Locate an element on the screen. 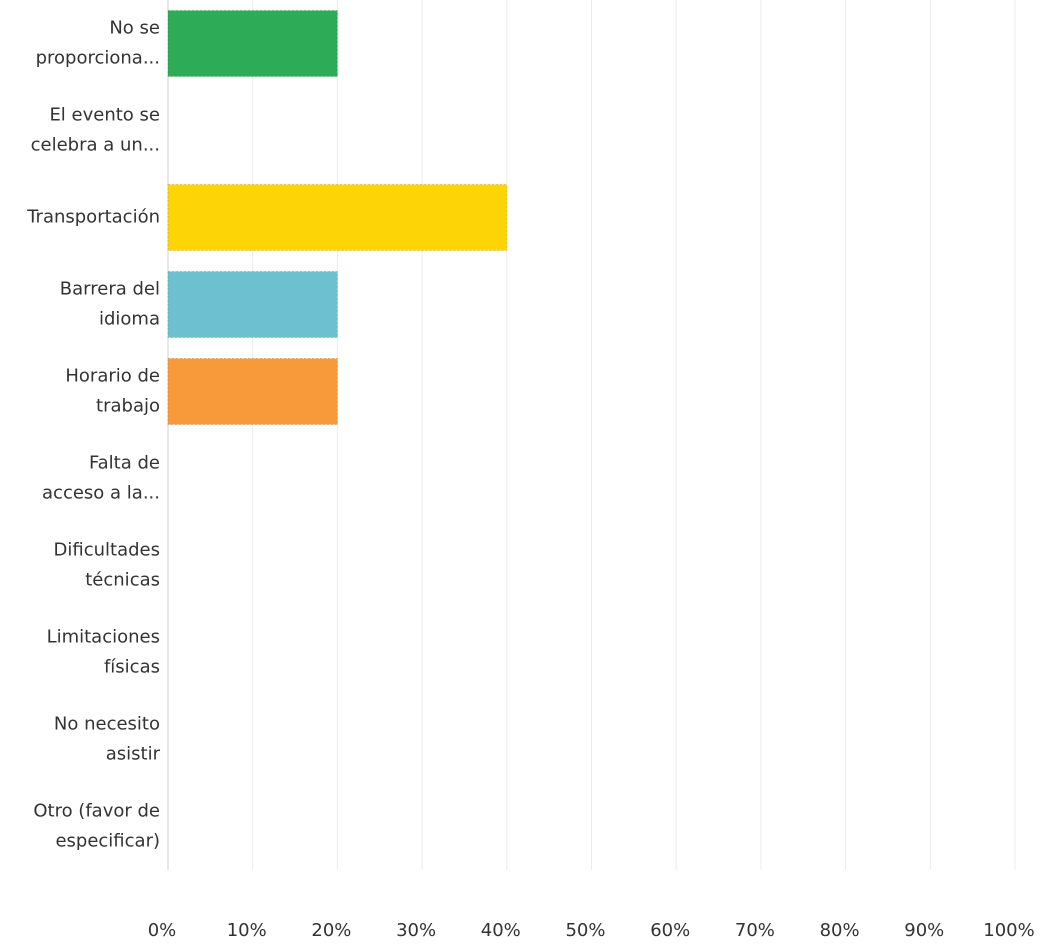 Image resolution: width=1040 pixels, height=946 pixels. x-tick-label: 100% is located at coordinates (1008, 930).